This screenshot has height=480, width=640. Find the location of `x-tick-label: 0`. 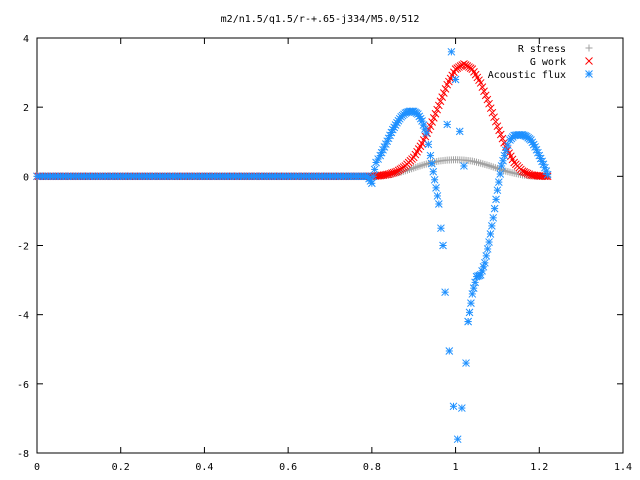

x-tick-label: 0 is located at coordinates (37, 467).